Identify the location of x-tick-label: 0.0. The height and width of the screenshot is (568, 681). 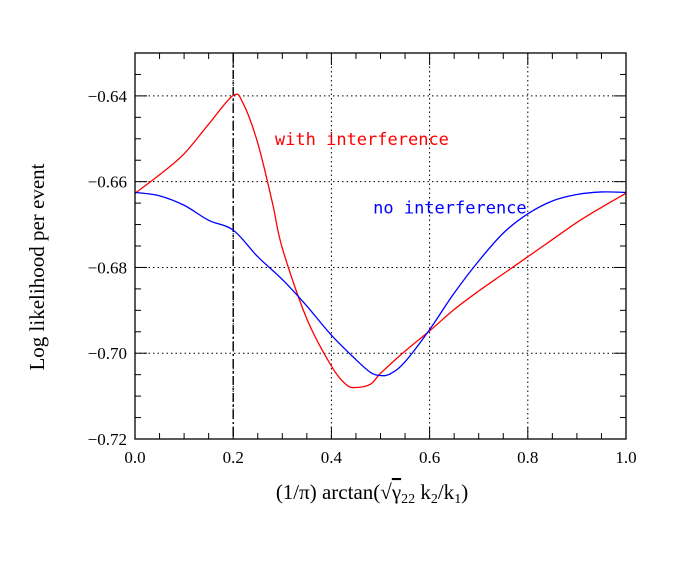
(134, 457).